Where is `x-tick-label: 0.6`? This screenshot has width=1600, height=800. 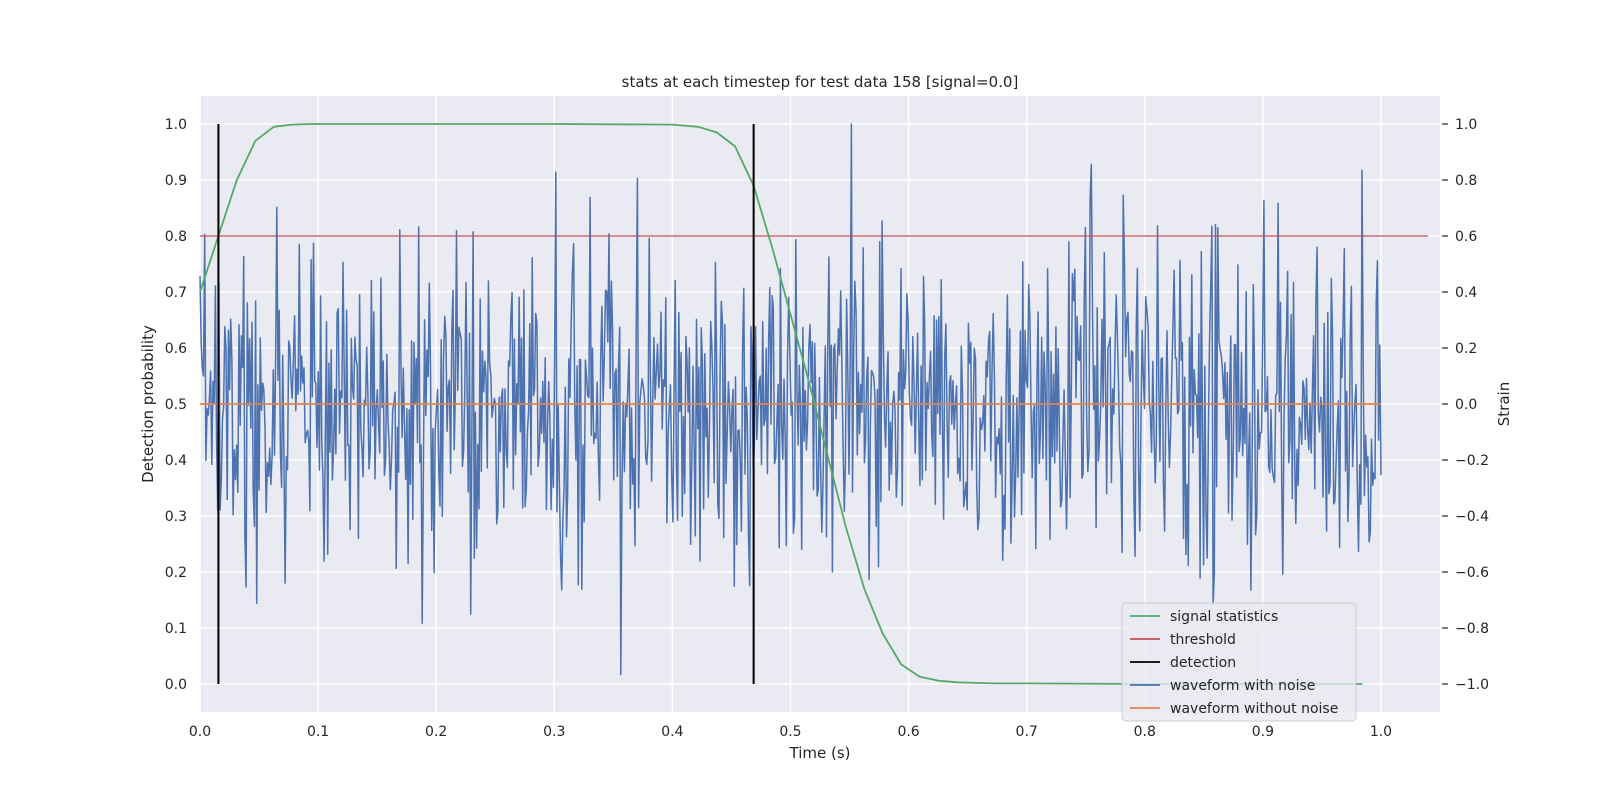
x-tick-label: 0.6 is located at coordinates (908, 732).